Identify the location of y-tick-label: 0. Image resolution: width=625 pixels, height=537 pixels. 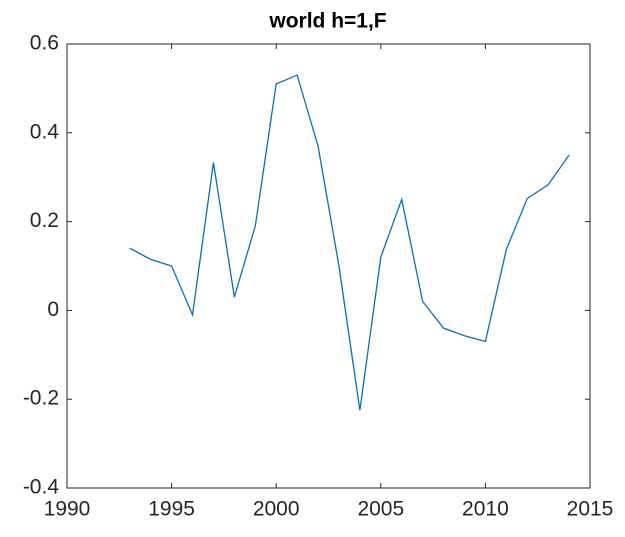
(53, 309).